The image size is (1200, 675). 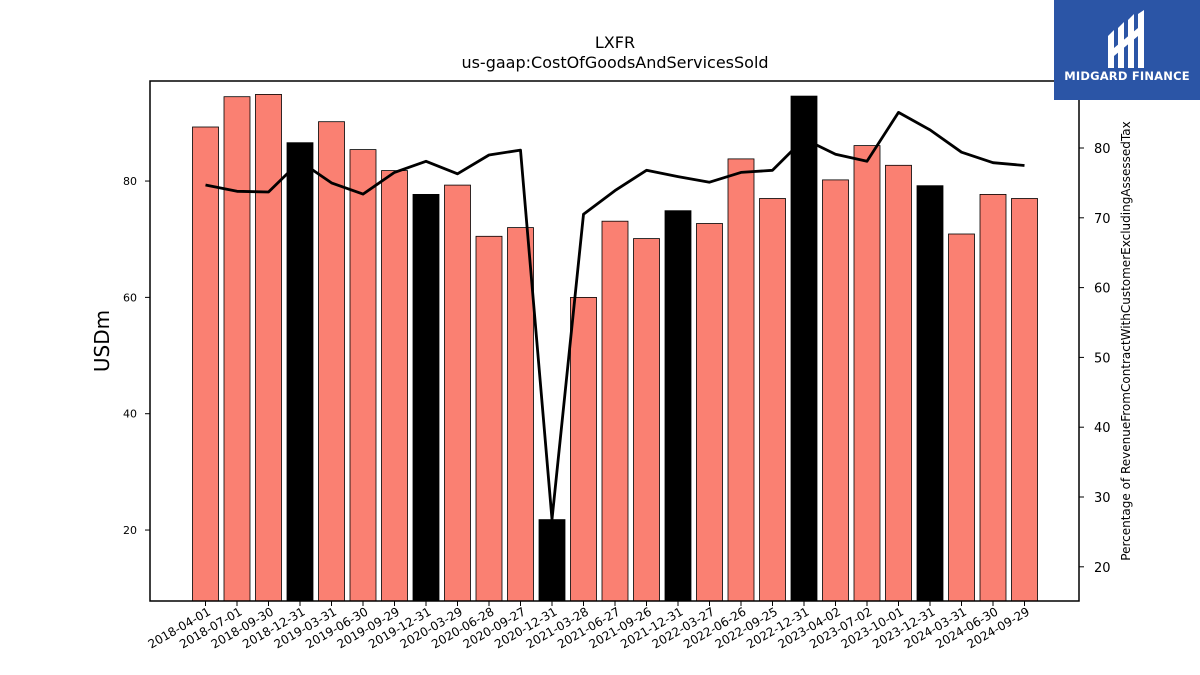 I want to click on right-axis: 20 30 40 50 60 70 80, so click(x=1095, y=359).